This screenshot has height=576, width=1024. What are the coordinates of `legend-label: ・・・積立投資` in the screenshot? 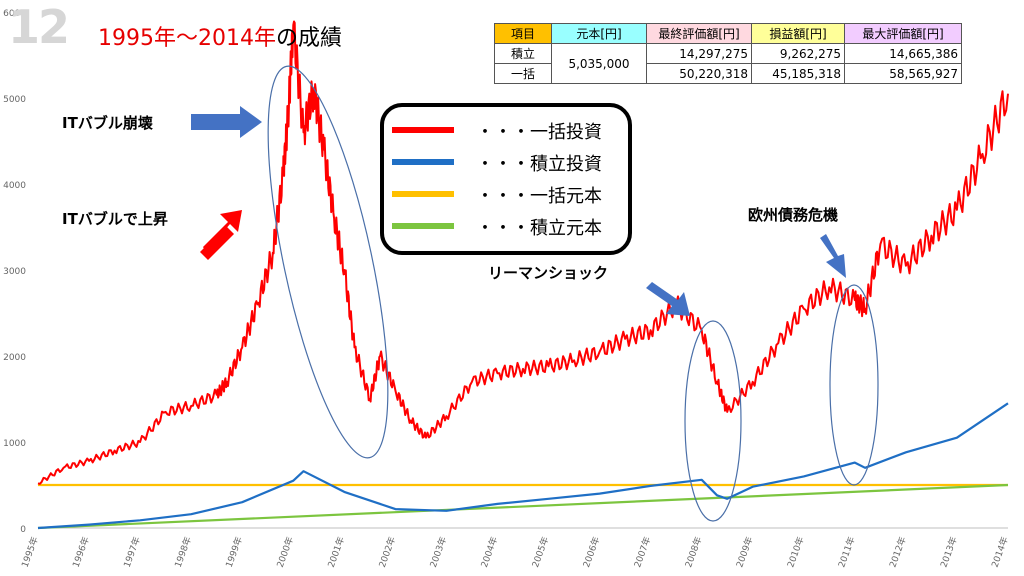 It's located at (539, 164).